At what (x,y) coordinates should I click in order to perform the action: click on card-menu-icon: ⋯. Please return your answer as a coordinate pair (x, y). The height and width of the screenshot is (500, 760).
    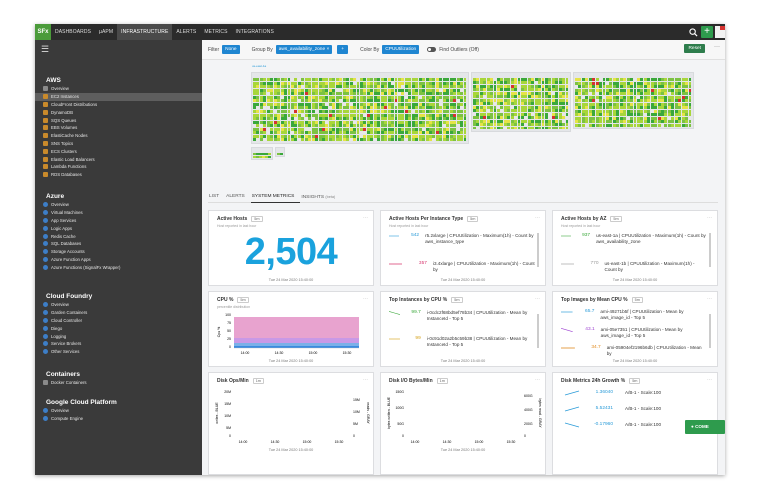
    Looking at the image, I should click on (537, 299).